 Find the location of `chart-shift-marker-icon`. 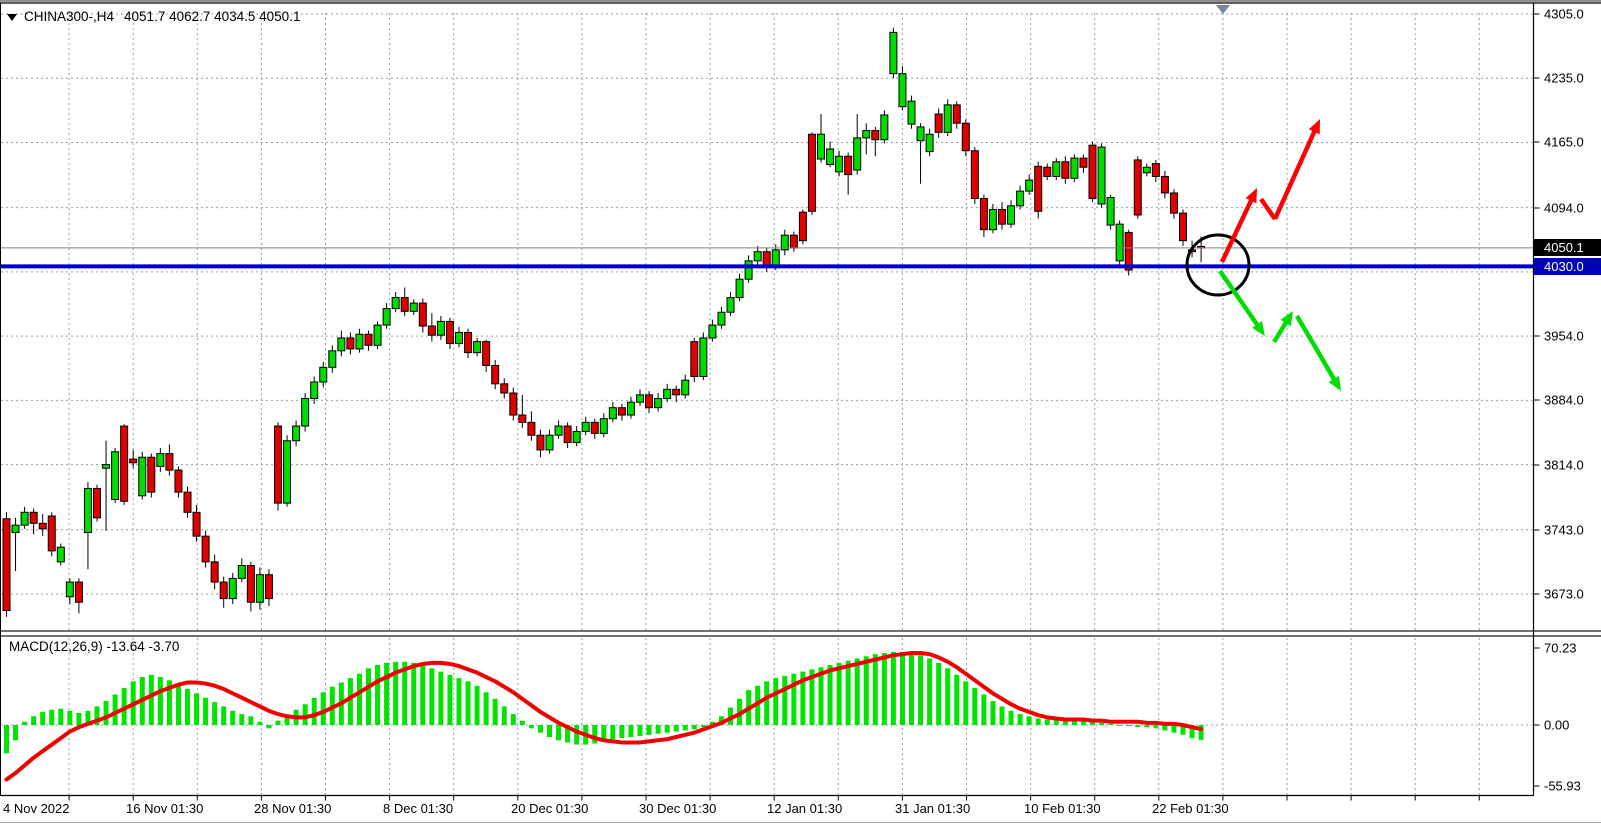

chart-shift-marker-icon is located at coordinates (1223, 9).